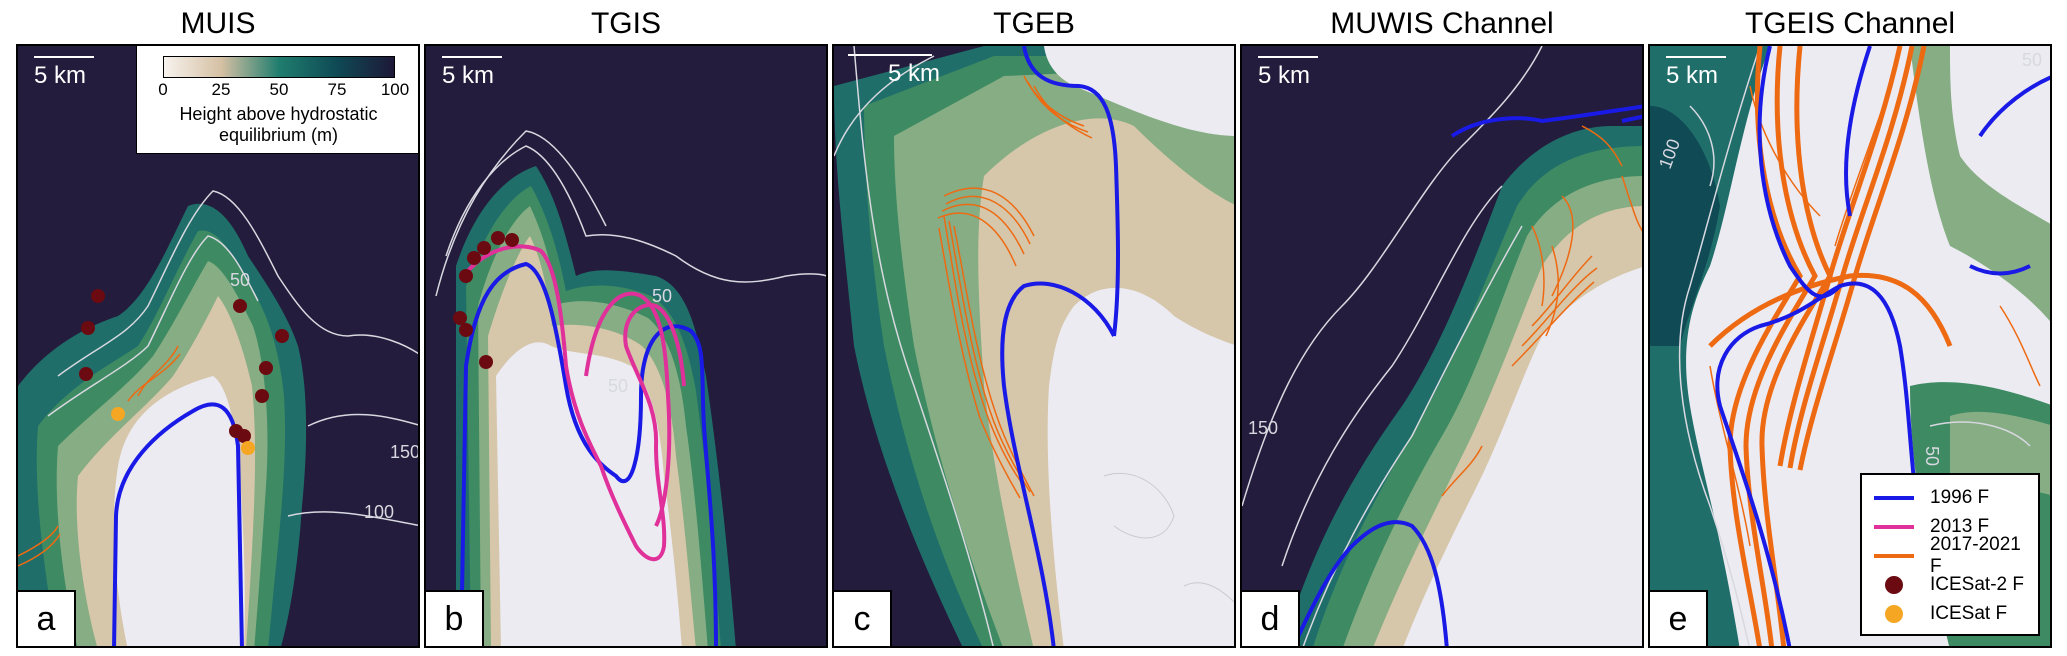  I want to click on panel-label-a: a, so click(47, 618).